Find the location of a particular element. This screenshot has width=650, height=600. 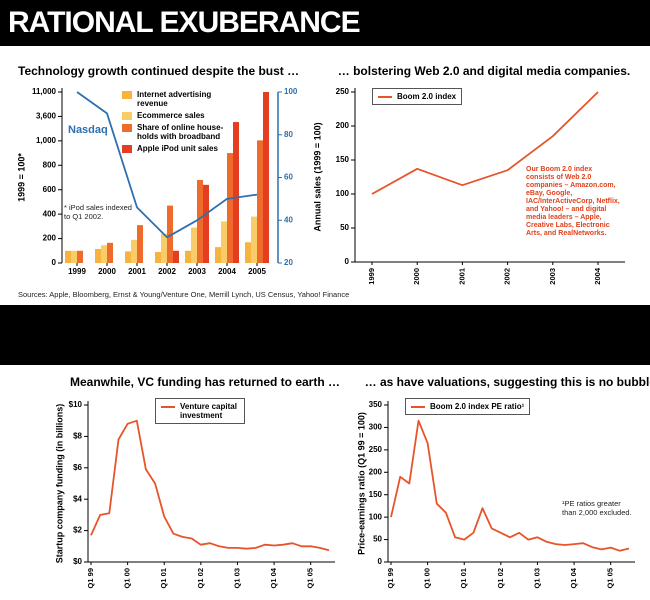

legend-label: Ecommerce sales is located at coordinates (171, 115).